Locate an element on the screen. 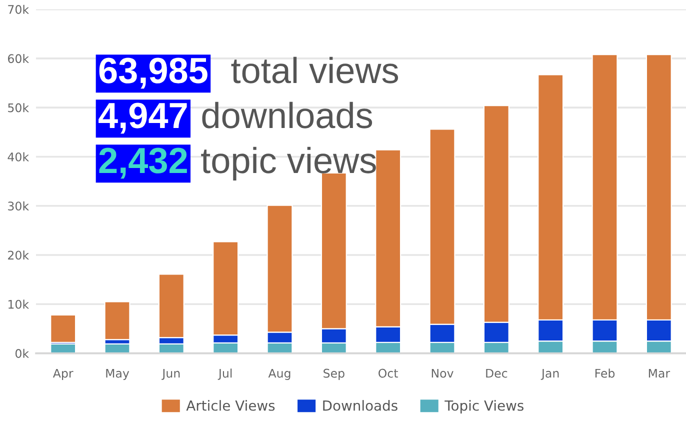 The width and height of the screenshot is (686, 426). x-tick-label: Aug is located at coordinates (279, 374).